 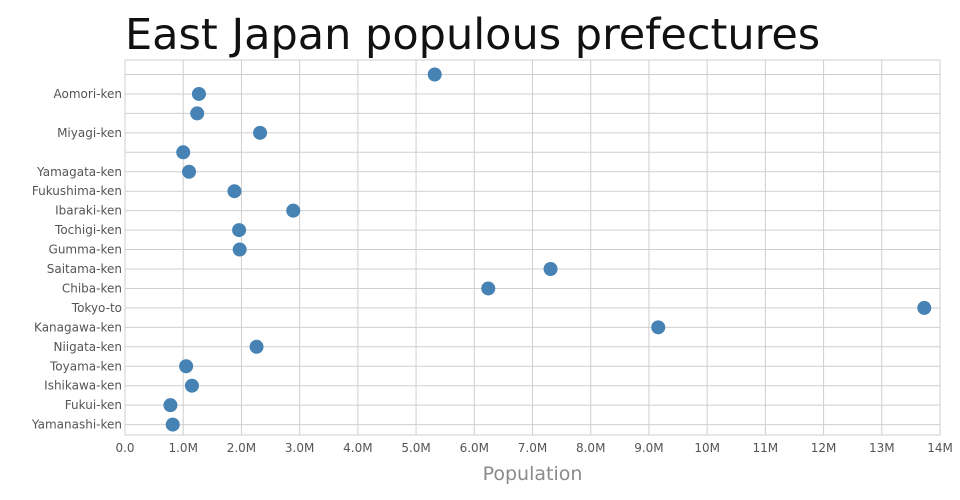 What do you see at coordinates (83, 386) in the screenshot?
I see `y-tick-label: Ishikawa-ken` at bounding box center [83, 386].